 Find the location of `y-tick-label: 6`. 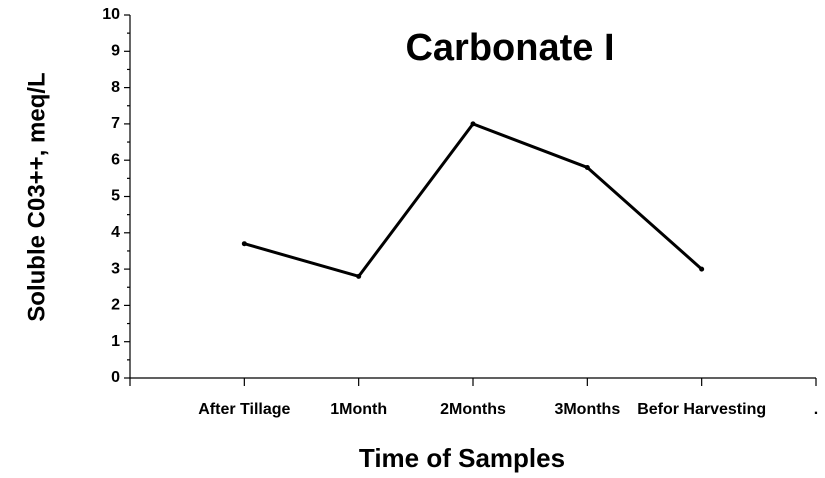

y-tick-label: 6 is located at coordinates (115, 159).